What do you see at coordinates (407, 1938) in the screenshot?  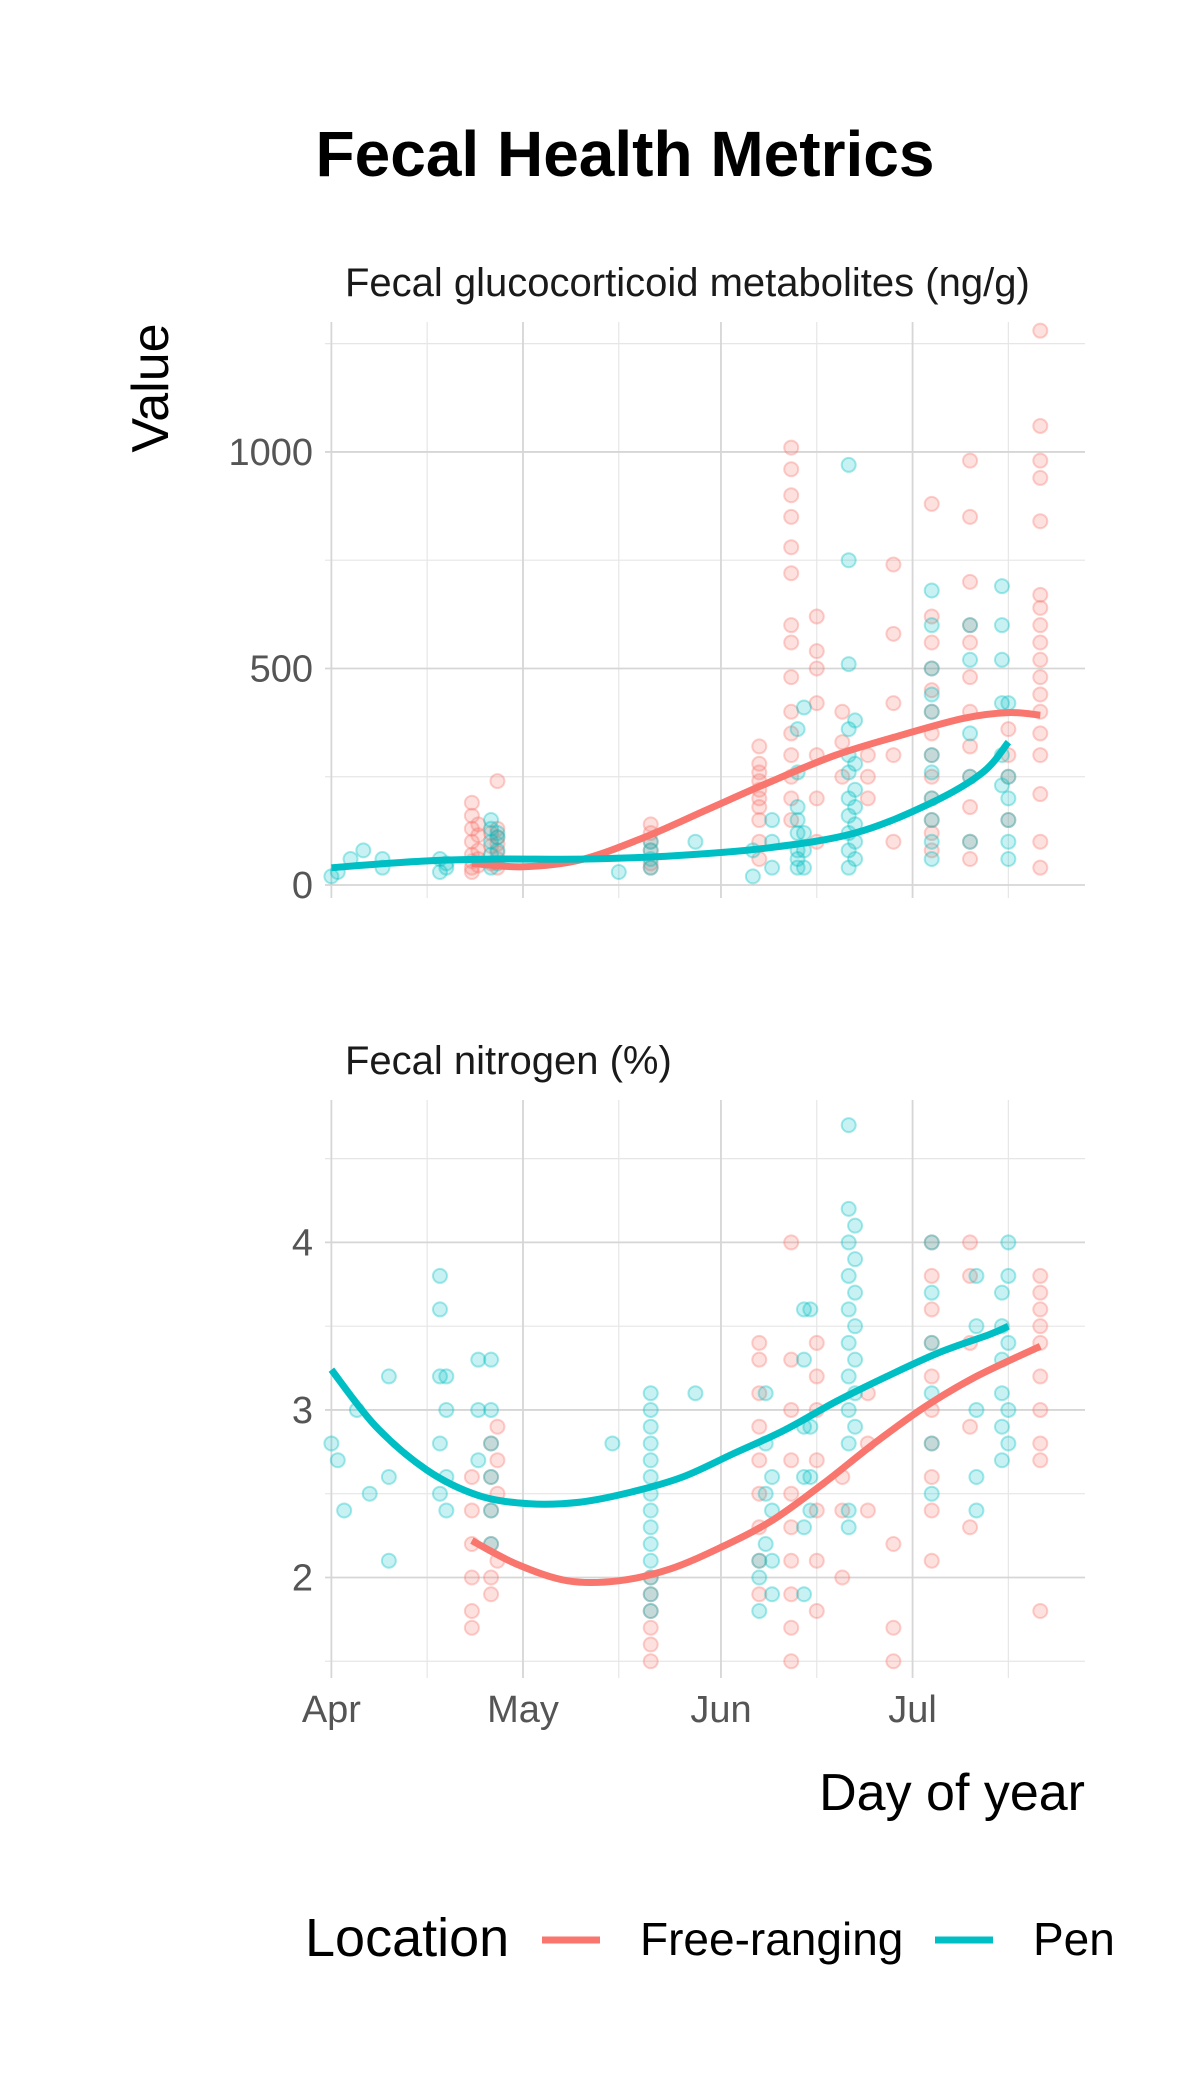 I see `legend-title: Location` at bounding box center [407, 1938].